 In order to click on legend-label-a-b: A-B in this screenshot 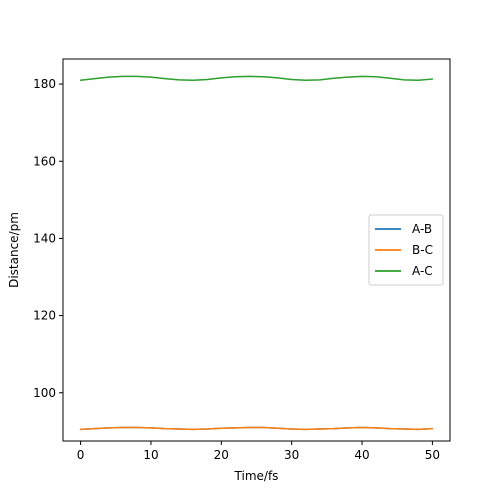, I will do `click(422, 229)`.